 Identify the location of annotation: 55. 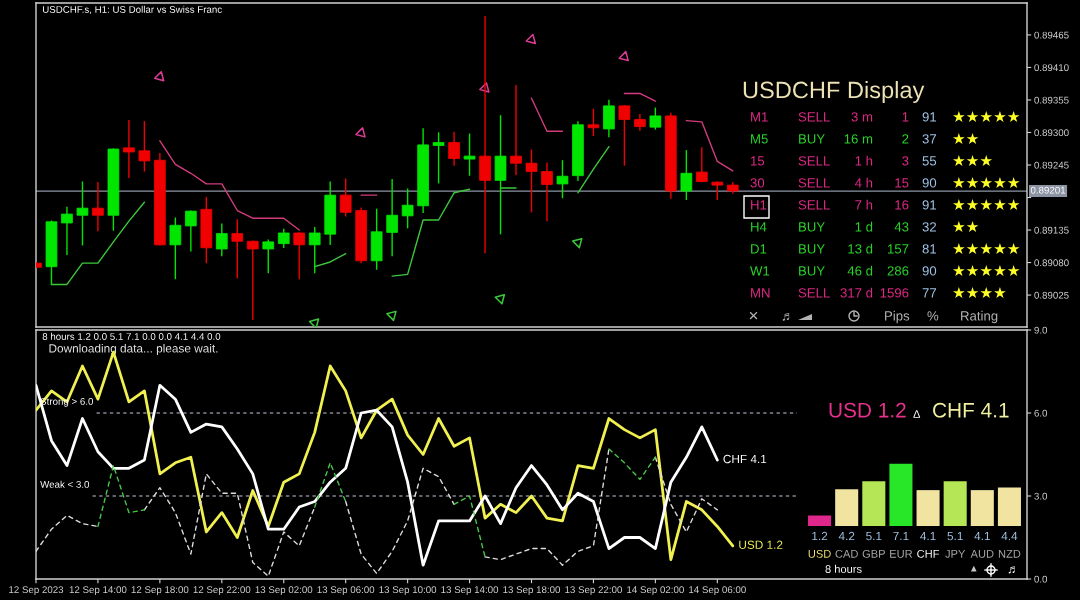
(929, 161).